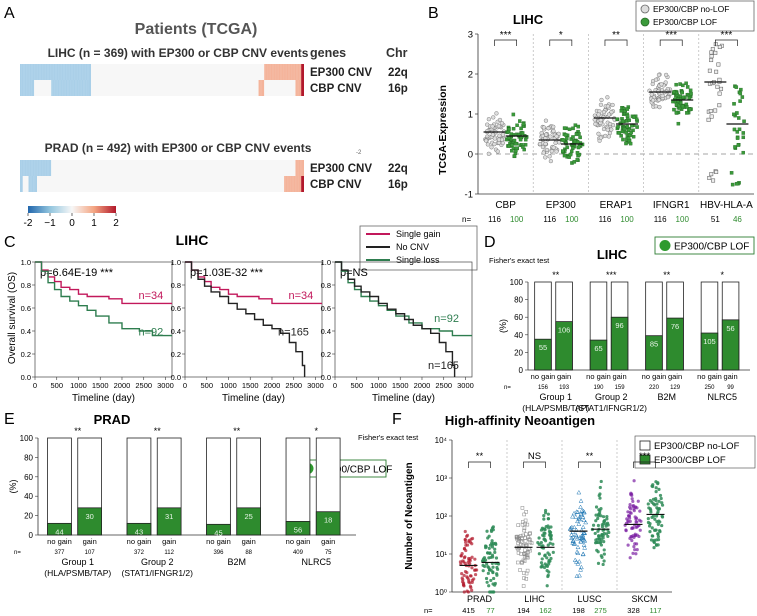 This screenshot has height=616, width=757. Describe the element at coordinates (218, 486) in the screenshot. I see `bar-total` at that location.